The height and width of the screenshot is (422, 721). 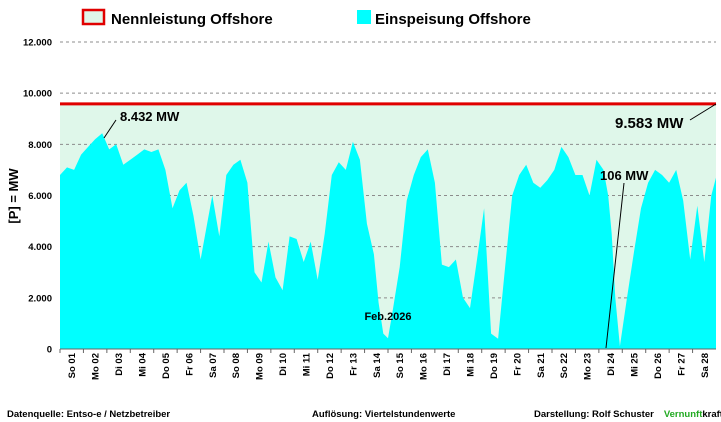 I want to click on y-axis: 0 2.000 4.000 6.000 8.000 10.000 12.000, so click(x=37, y=197).